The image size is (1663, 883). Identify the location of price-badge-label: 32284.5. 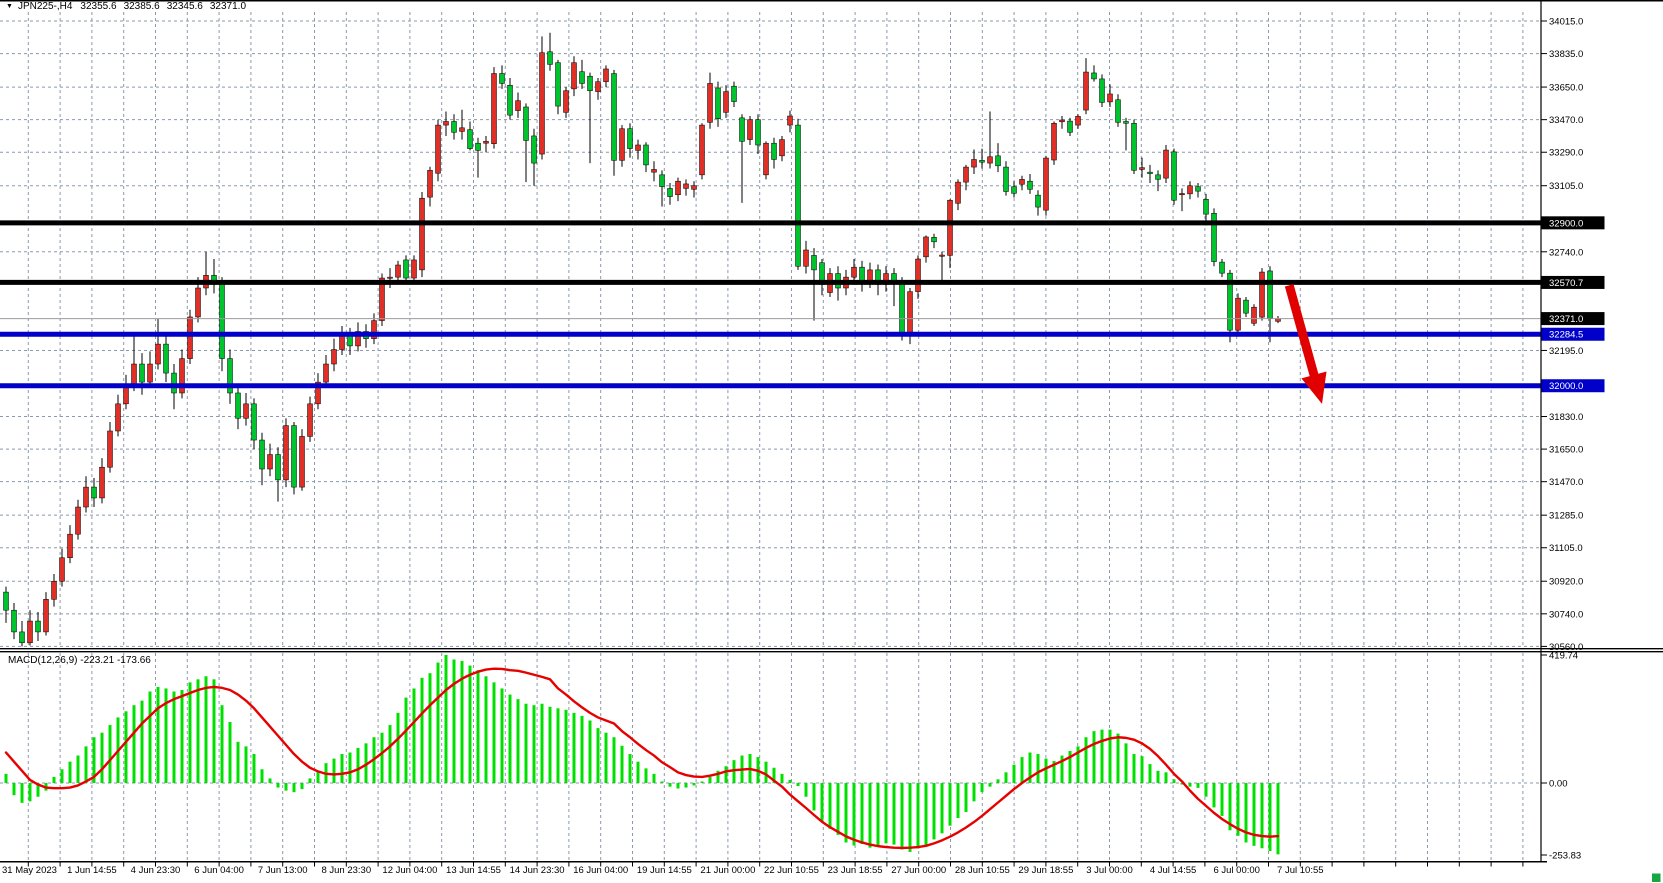
(1566, 335).